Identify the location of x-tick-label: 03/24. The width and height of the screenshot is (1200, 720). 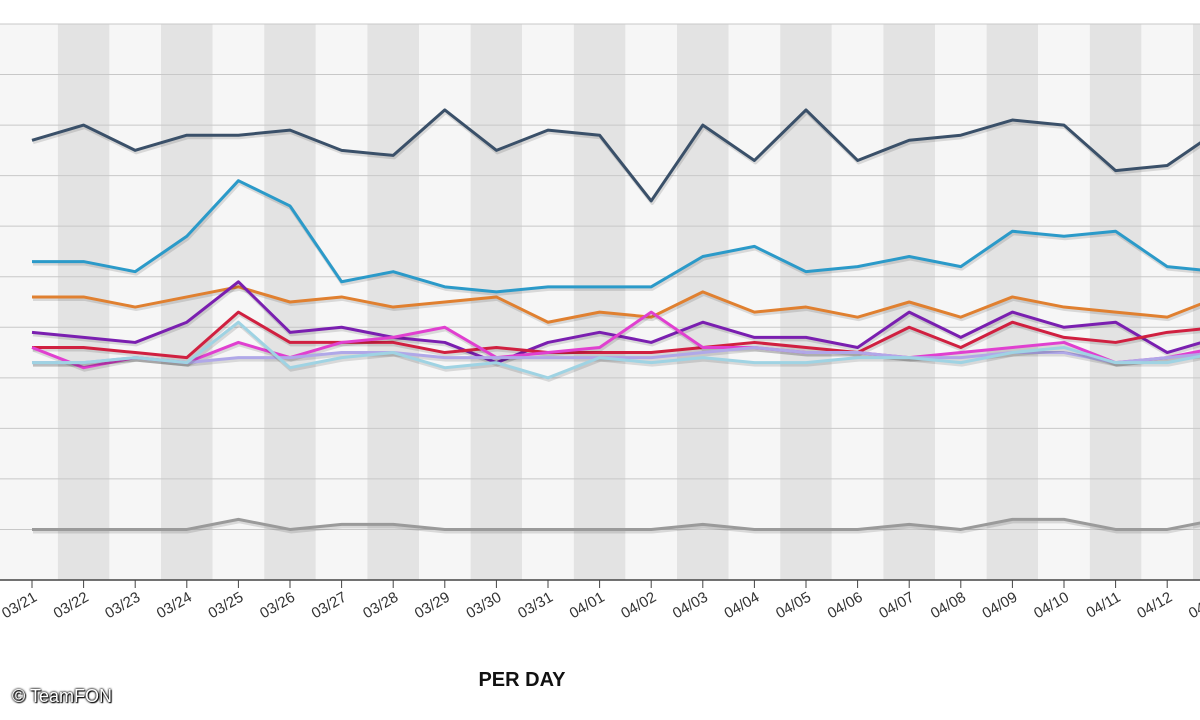
(174, 605).